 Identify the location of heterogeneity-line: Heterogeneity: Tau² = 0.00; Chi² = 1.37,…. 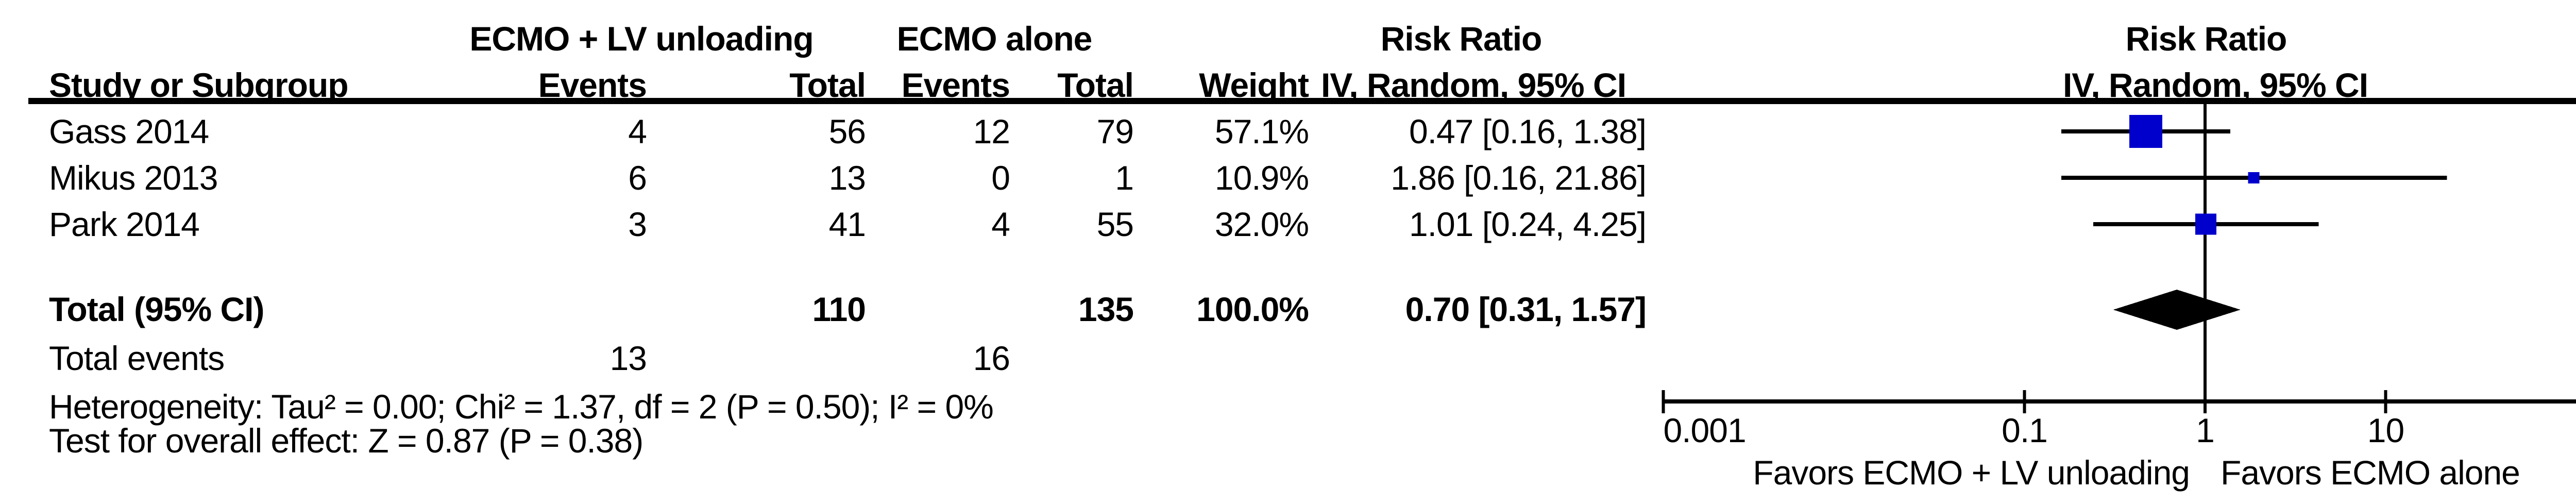
(521, 407).